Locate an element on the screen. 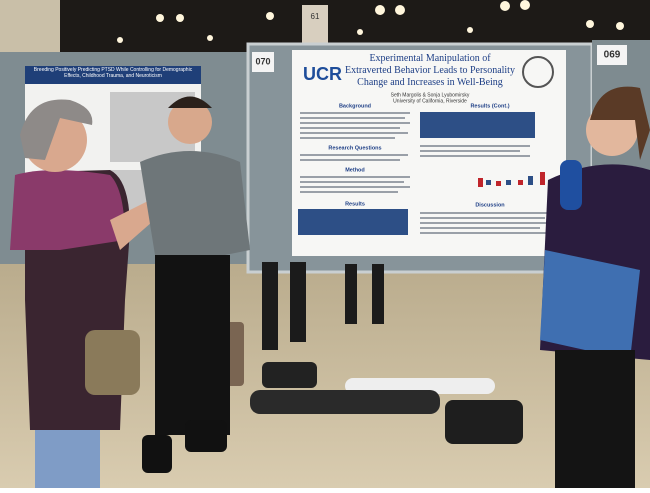 This screenshot has width=650, height=493. wall is located at coordinates (30, 30).